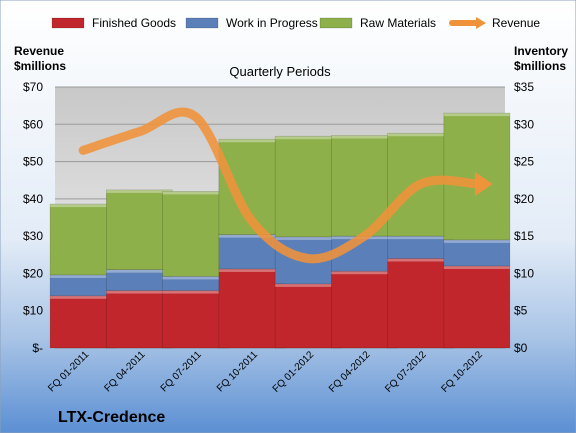 This screenshot has height=433, width=576. What do you see at coordinates (33, 87) in the screenshot?
I see `left-tick-label: $70` at bounding box center [33, 87].